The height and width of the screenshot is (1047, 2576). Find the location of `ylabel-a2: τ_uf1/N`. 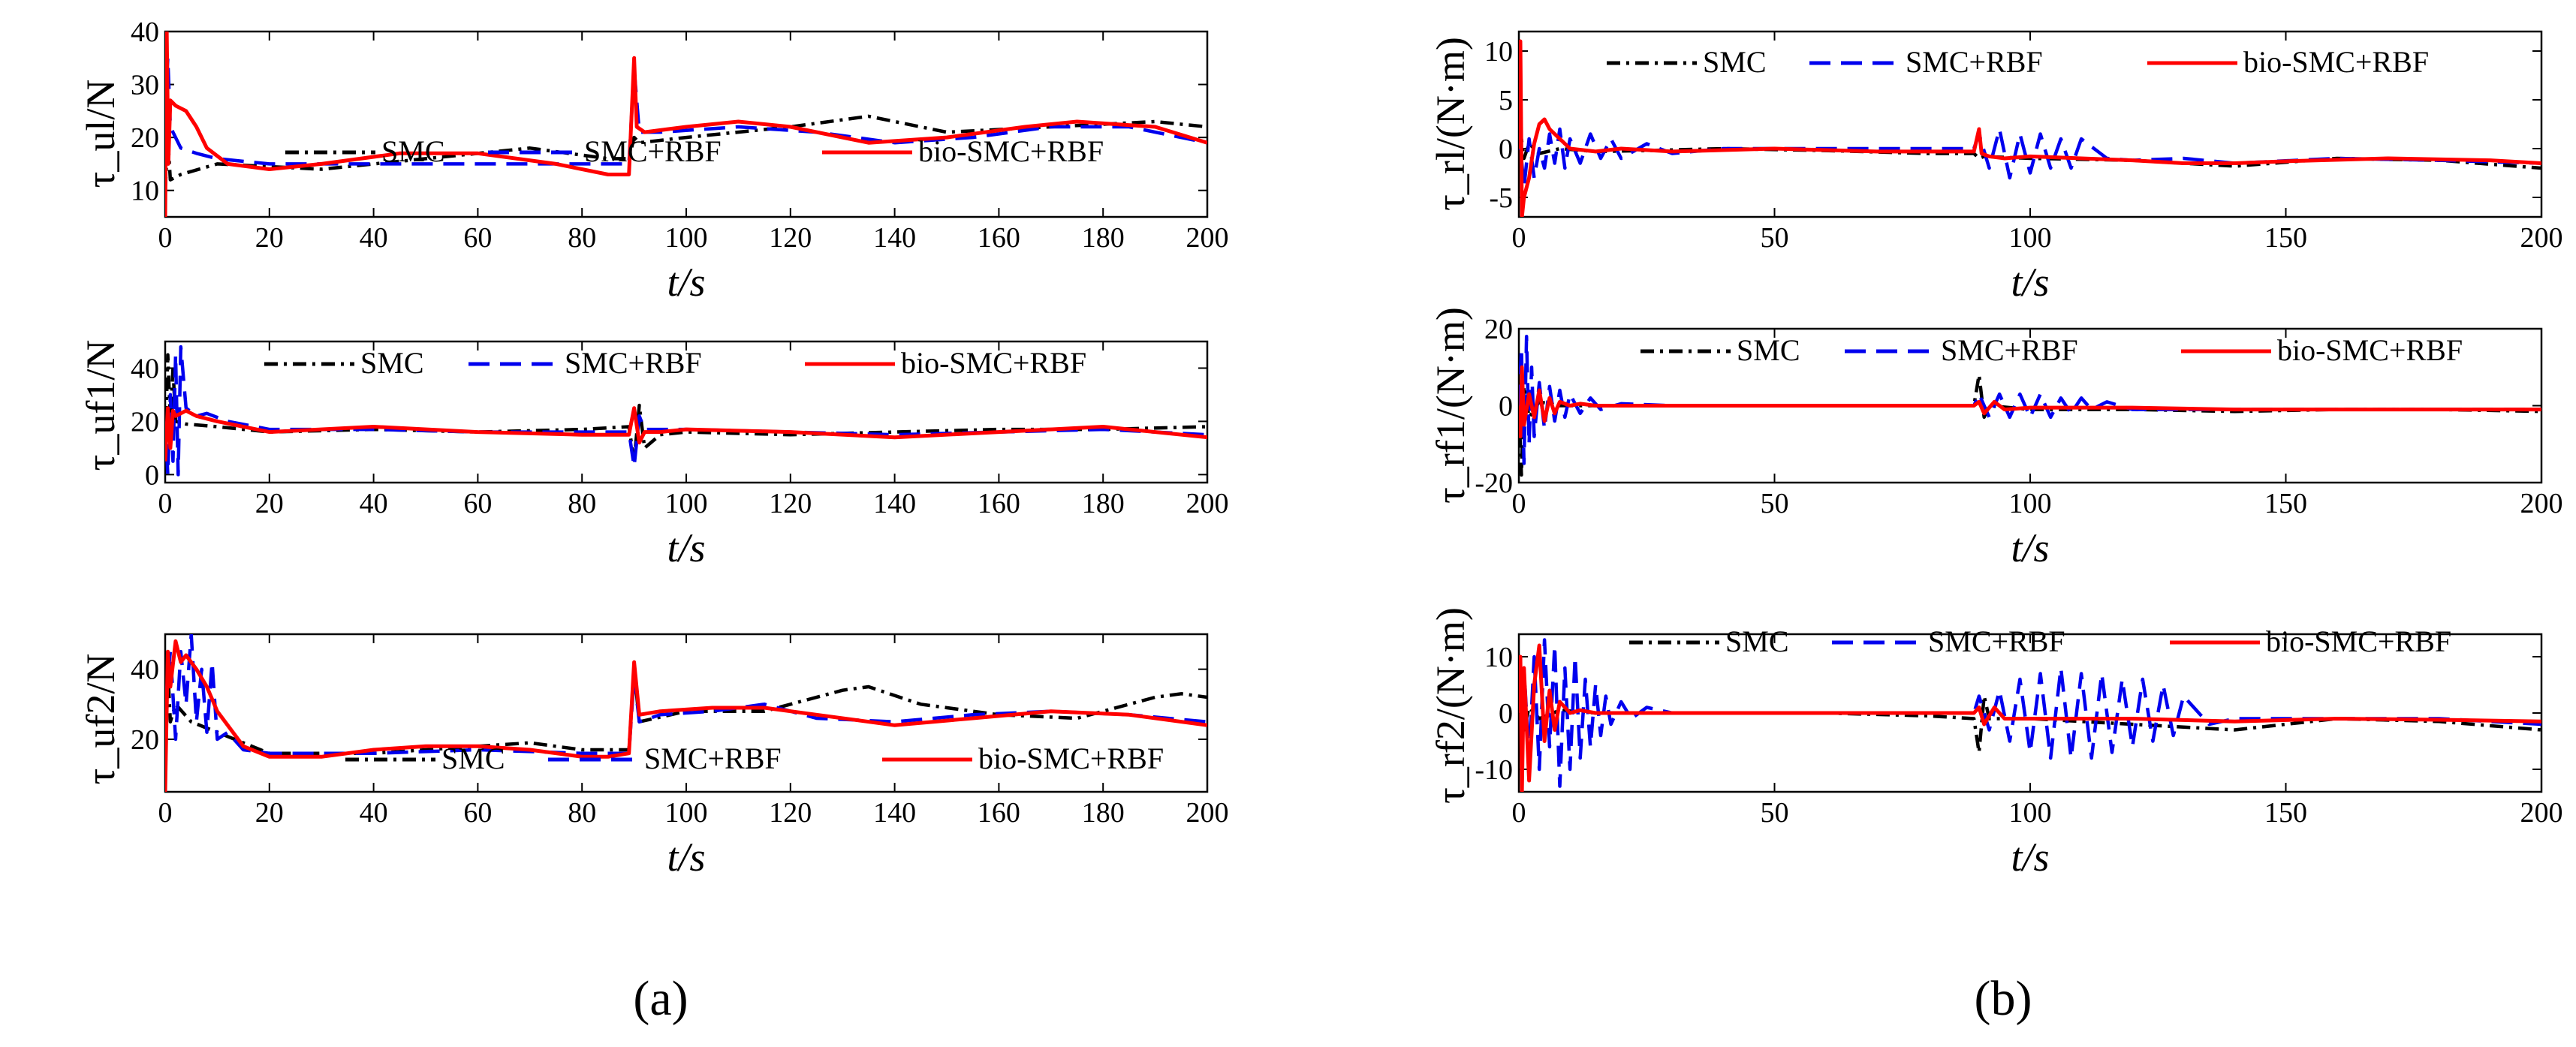

ylabel-a2: τ_uf1/N is located at coordinates (100, 405).